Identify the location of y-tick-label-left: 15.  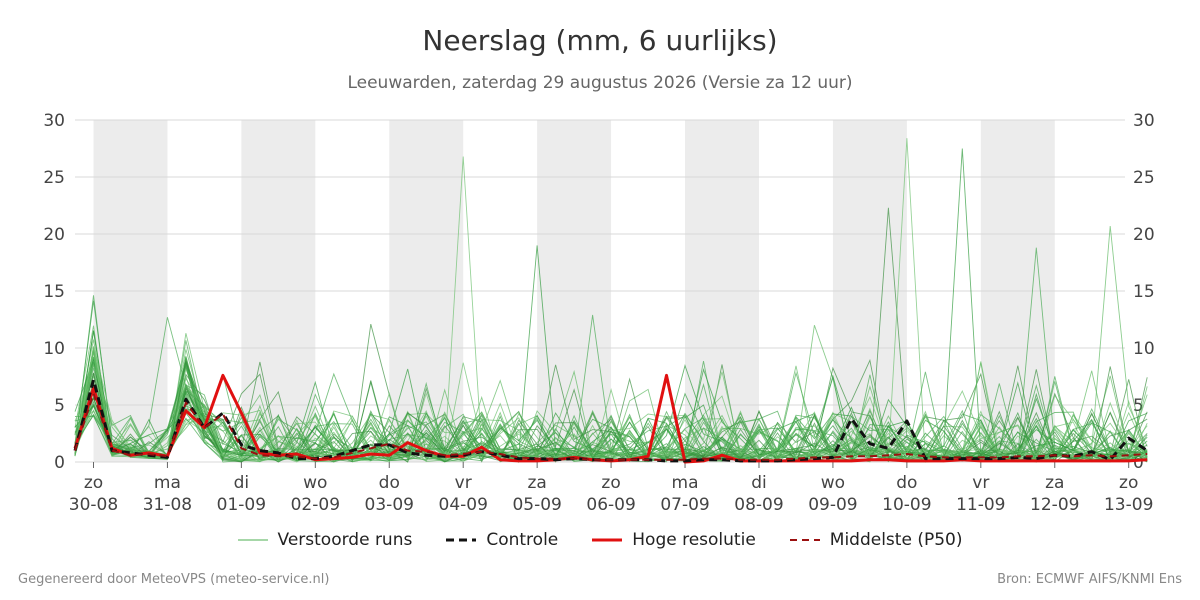
(54, 292).